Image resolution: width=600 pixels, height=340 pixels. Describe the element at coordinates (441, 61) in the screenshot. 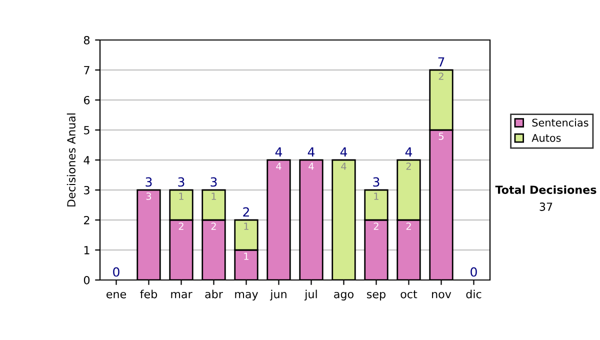

I see `total-label: 7` at that location.